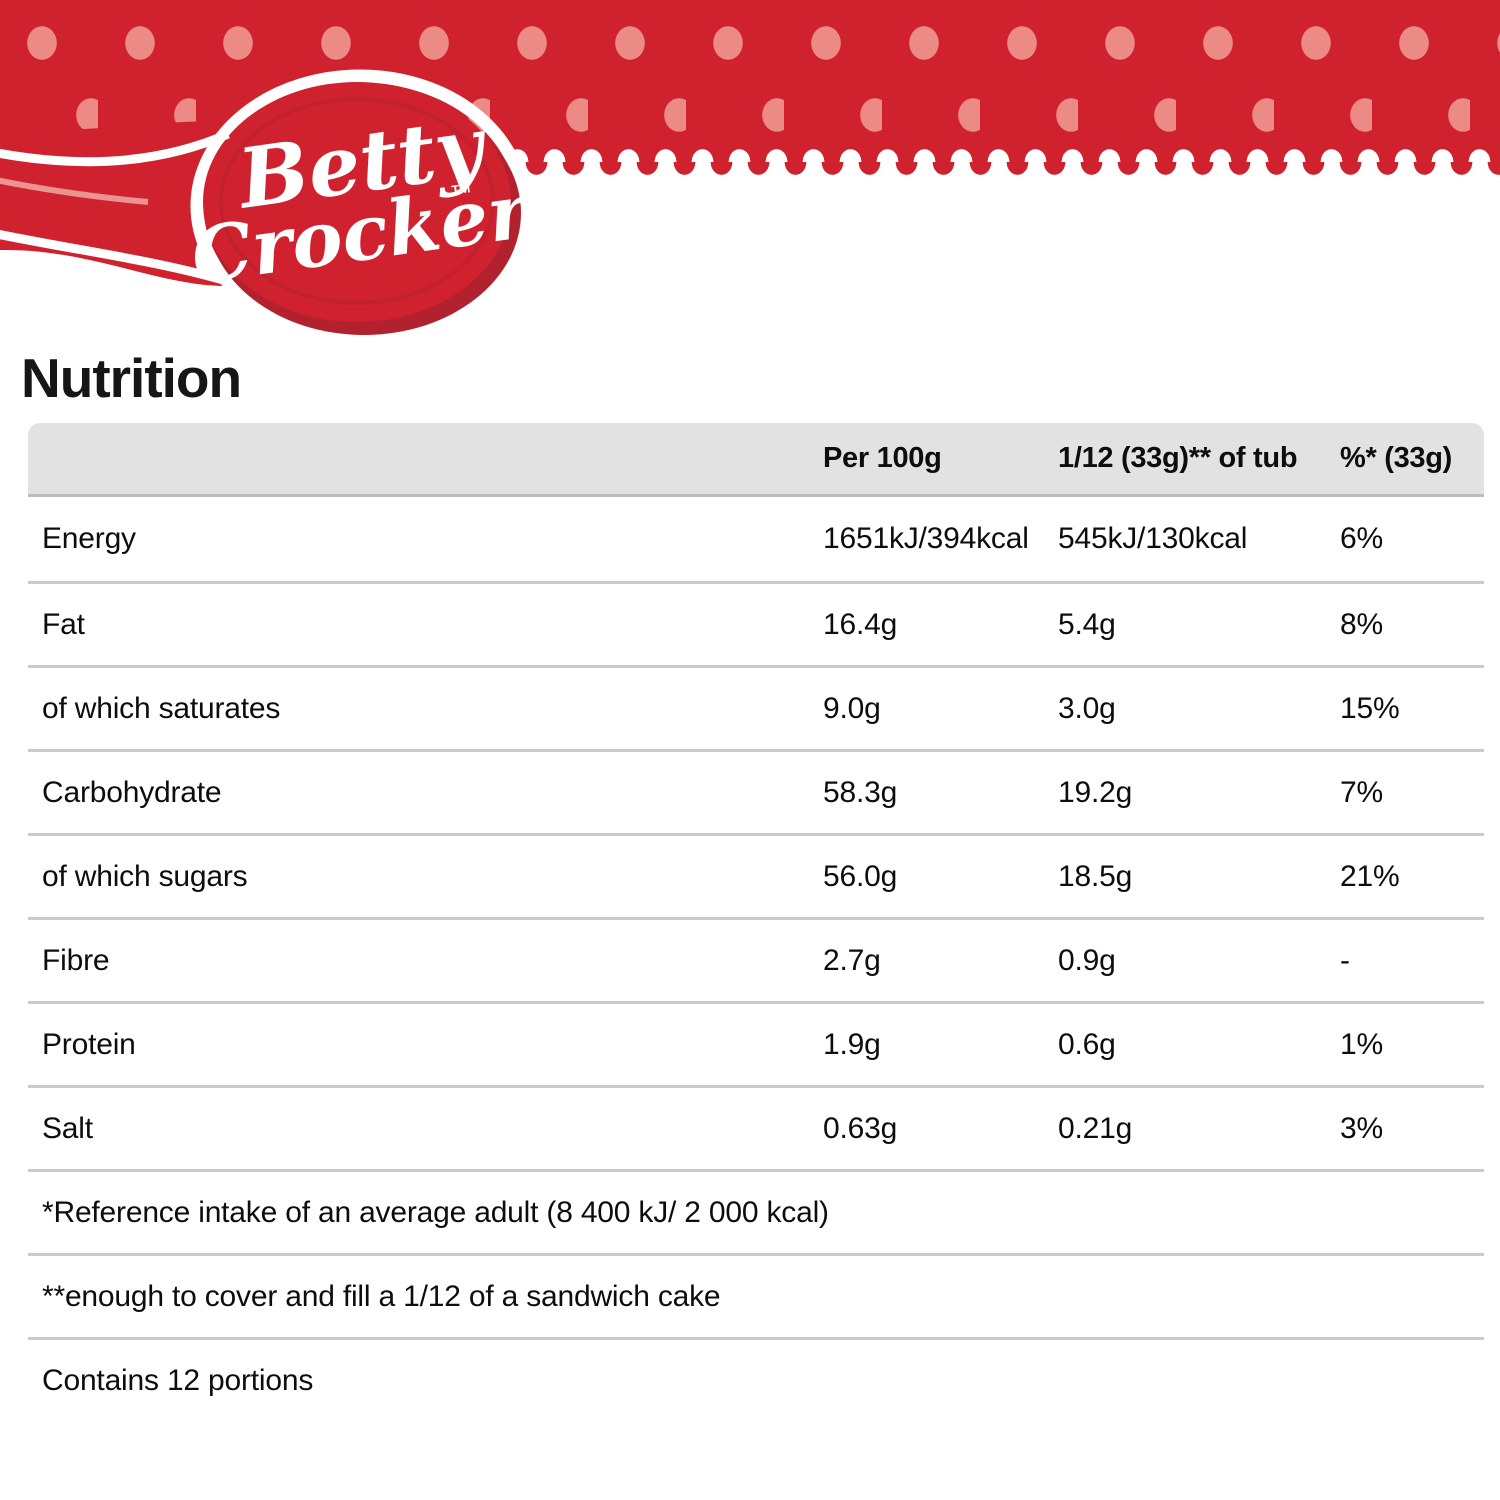  Describe the element at coordinates (1153, 538) in the screenshot. I see `value-portion: 545kJ/130kcal` at that location.